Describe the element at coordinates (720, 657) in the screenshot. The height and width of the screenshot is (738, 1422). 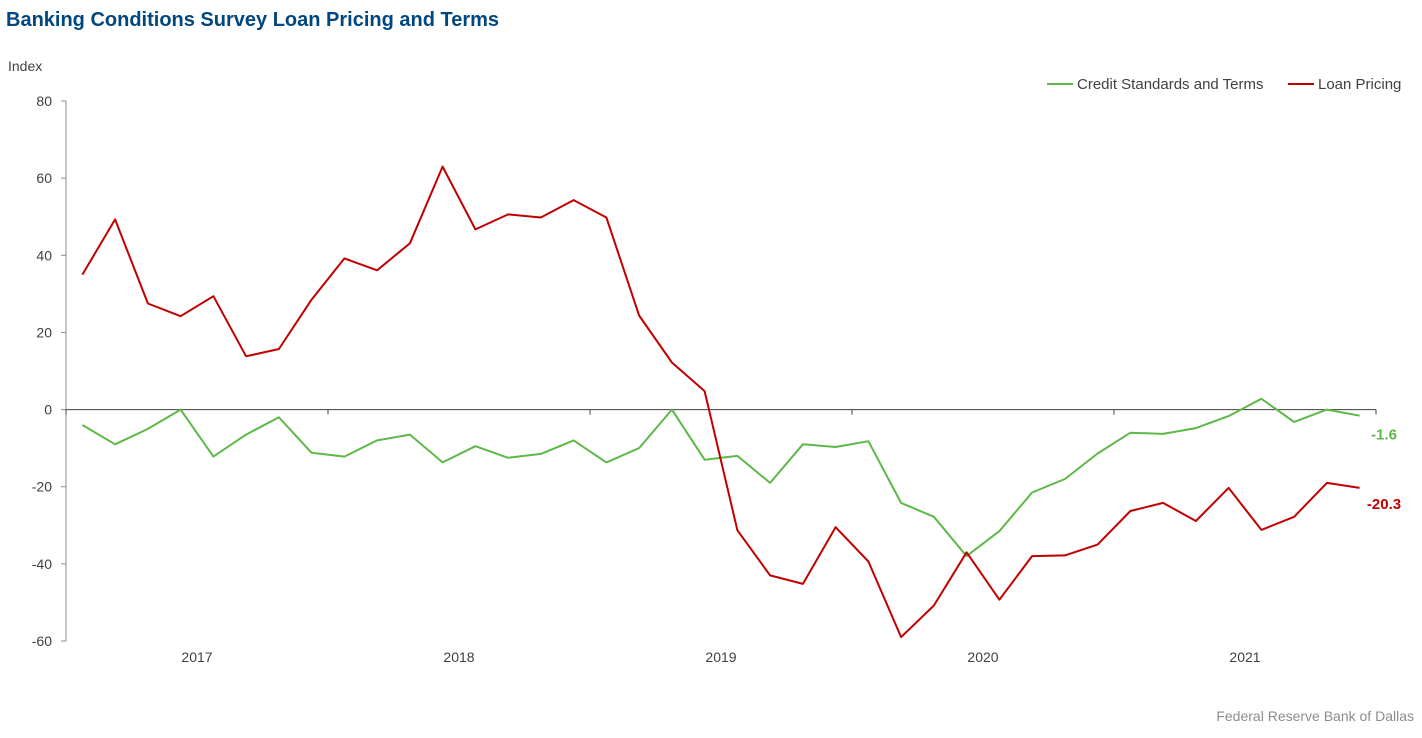
I see `x-tick-label: 2019` at that location.